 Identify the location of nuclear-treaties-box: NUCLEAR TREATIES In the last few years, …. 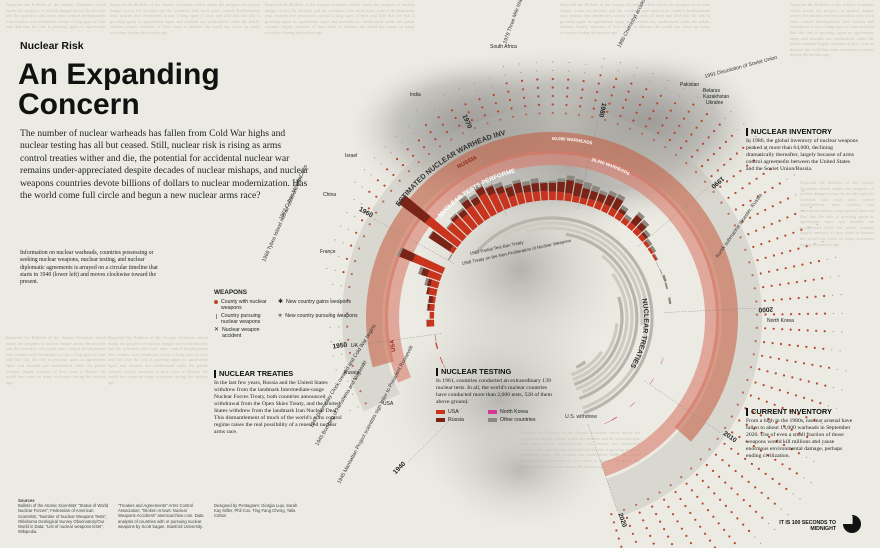
(278, 403).